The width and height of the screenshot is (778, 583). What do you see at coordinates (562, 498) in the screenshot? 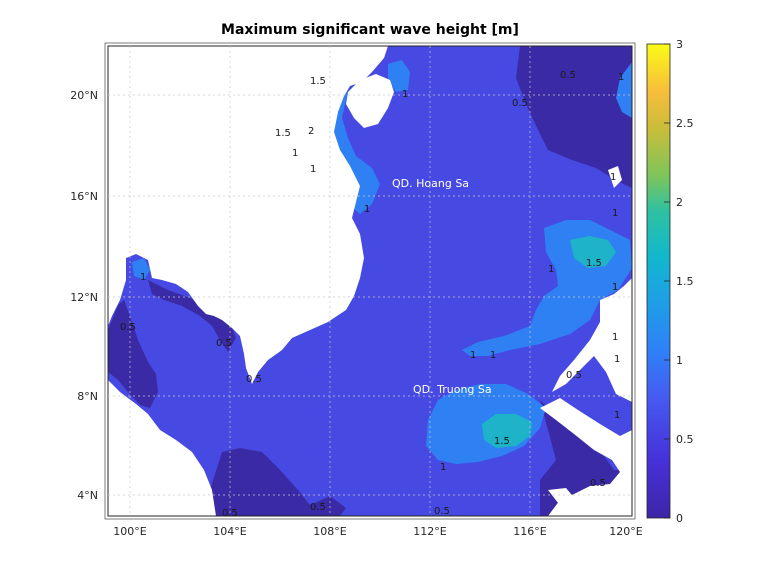
I see `land-borneo-tip` at bounding box center [562, 498].